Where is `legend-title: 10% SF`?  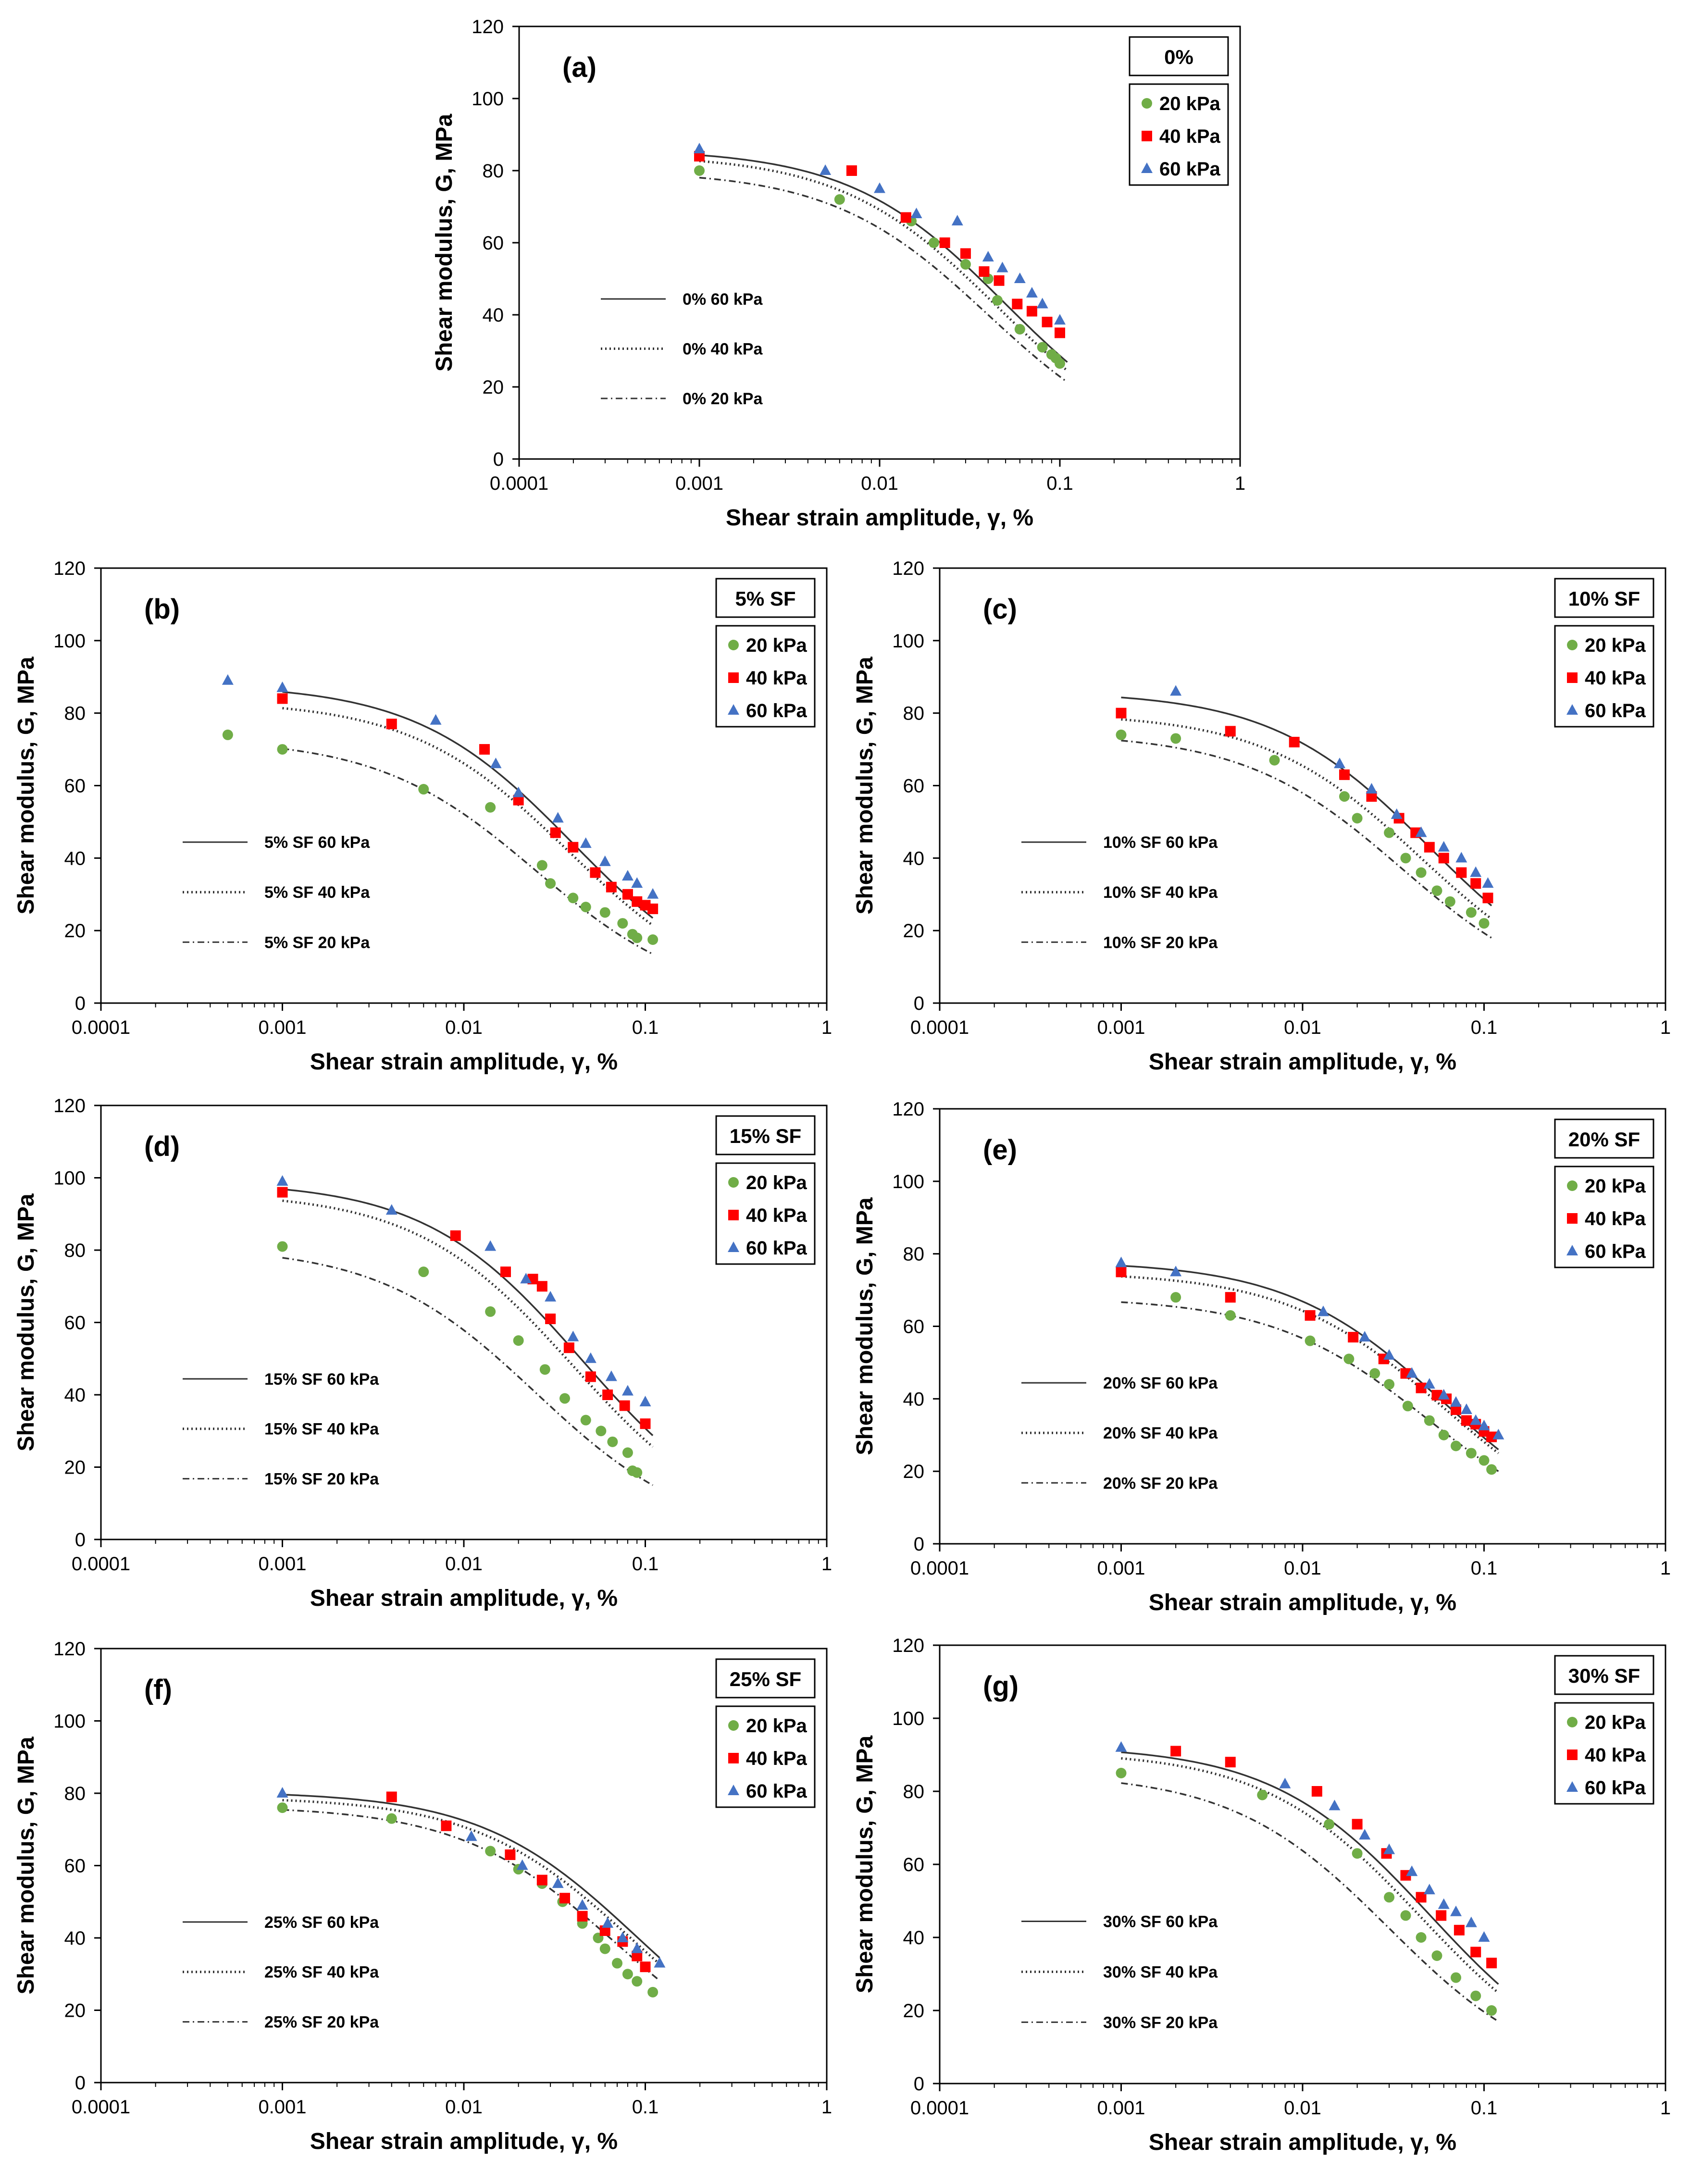
legend-title: 10% SF is located at coordinates (1604, 599).